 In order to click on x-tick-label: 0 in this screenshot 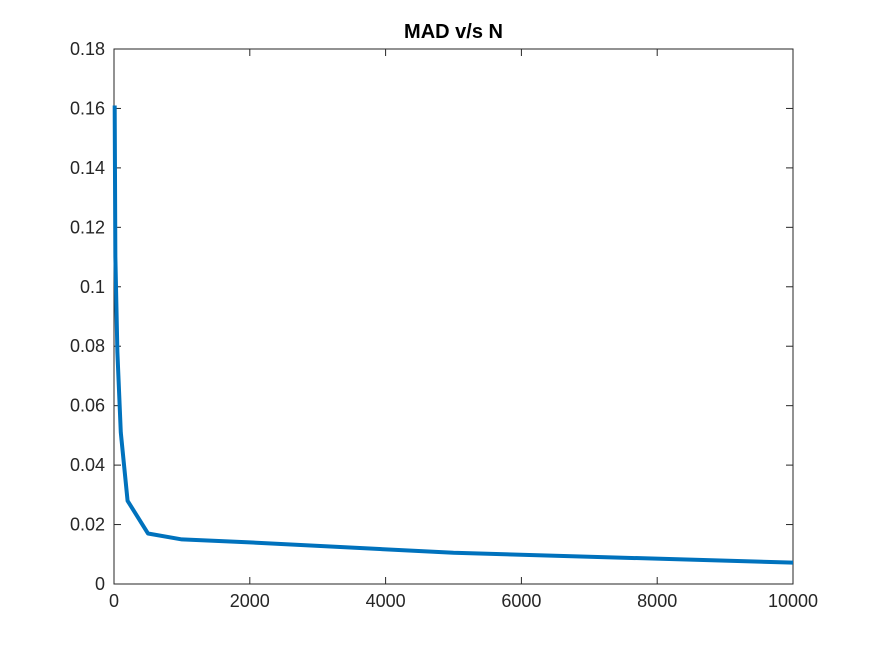, I will do `click(114, 601)`.